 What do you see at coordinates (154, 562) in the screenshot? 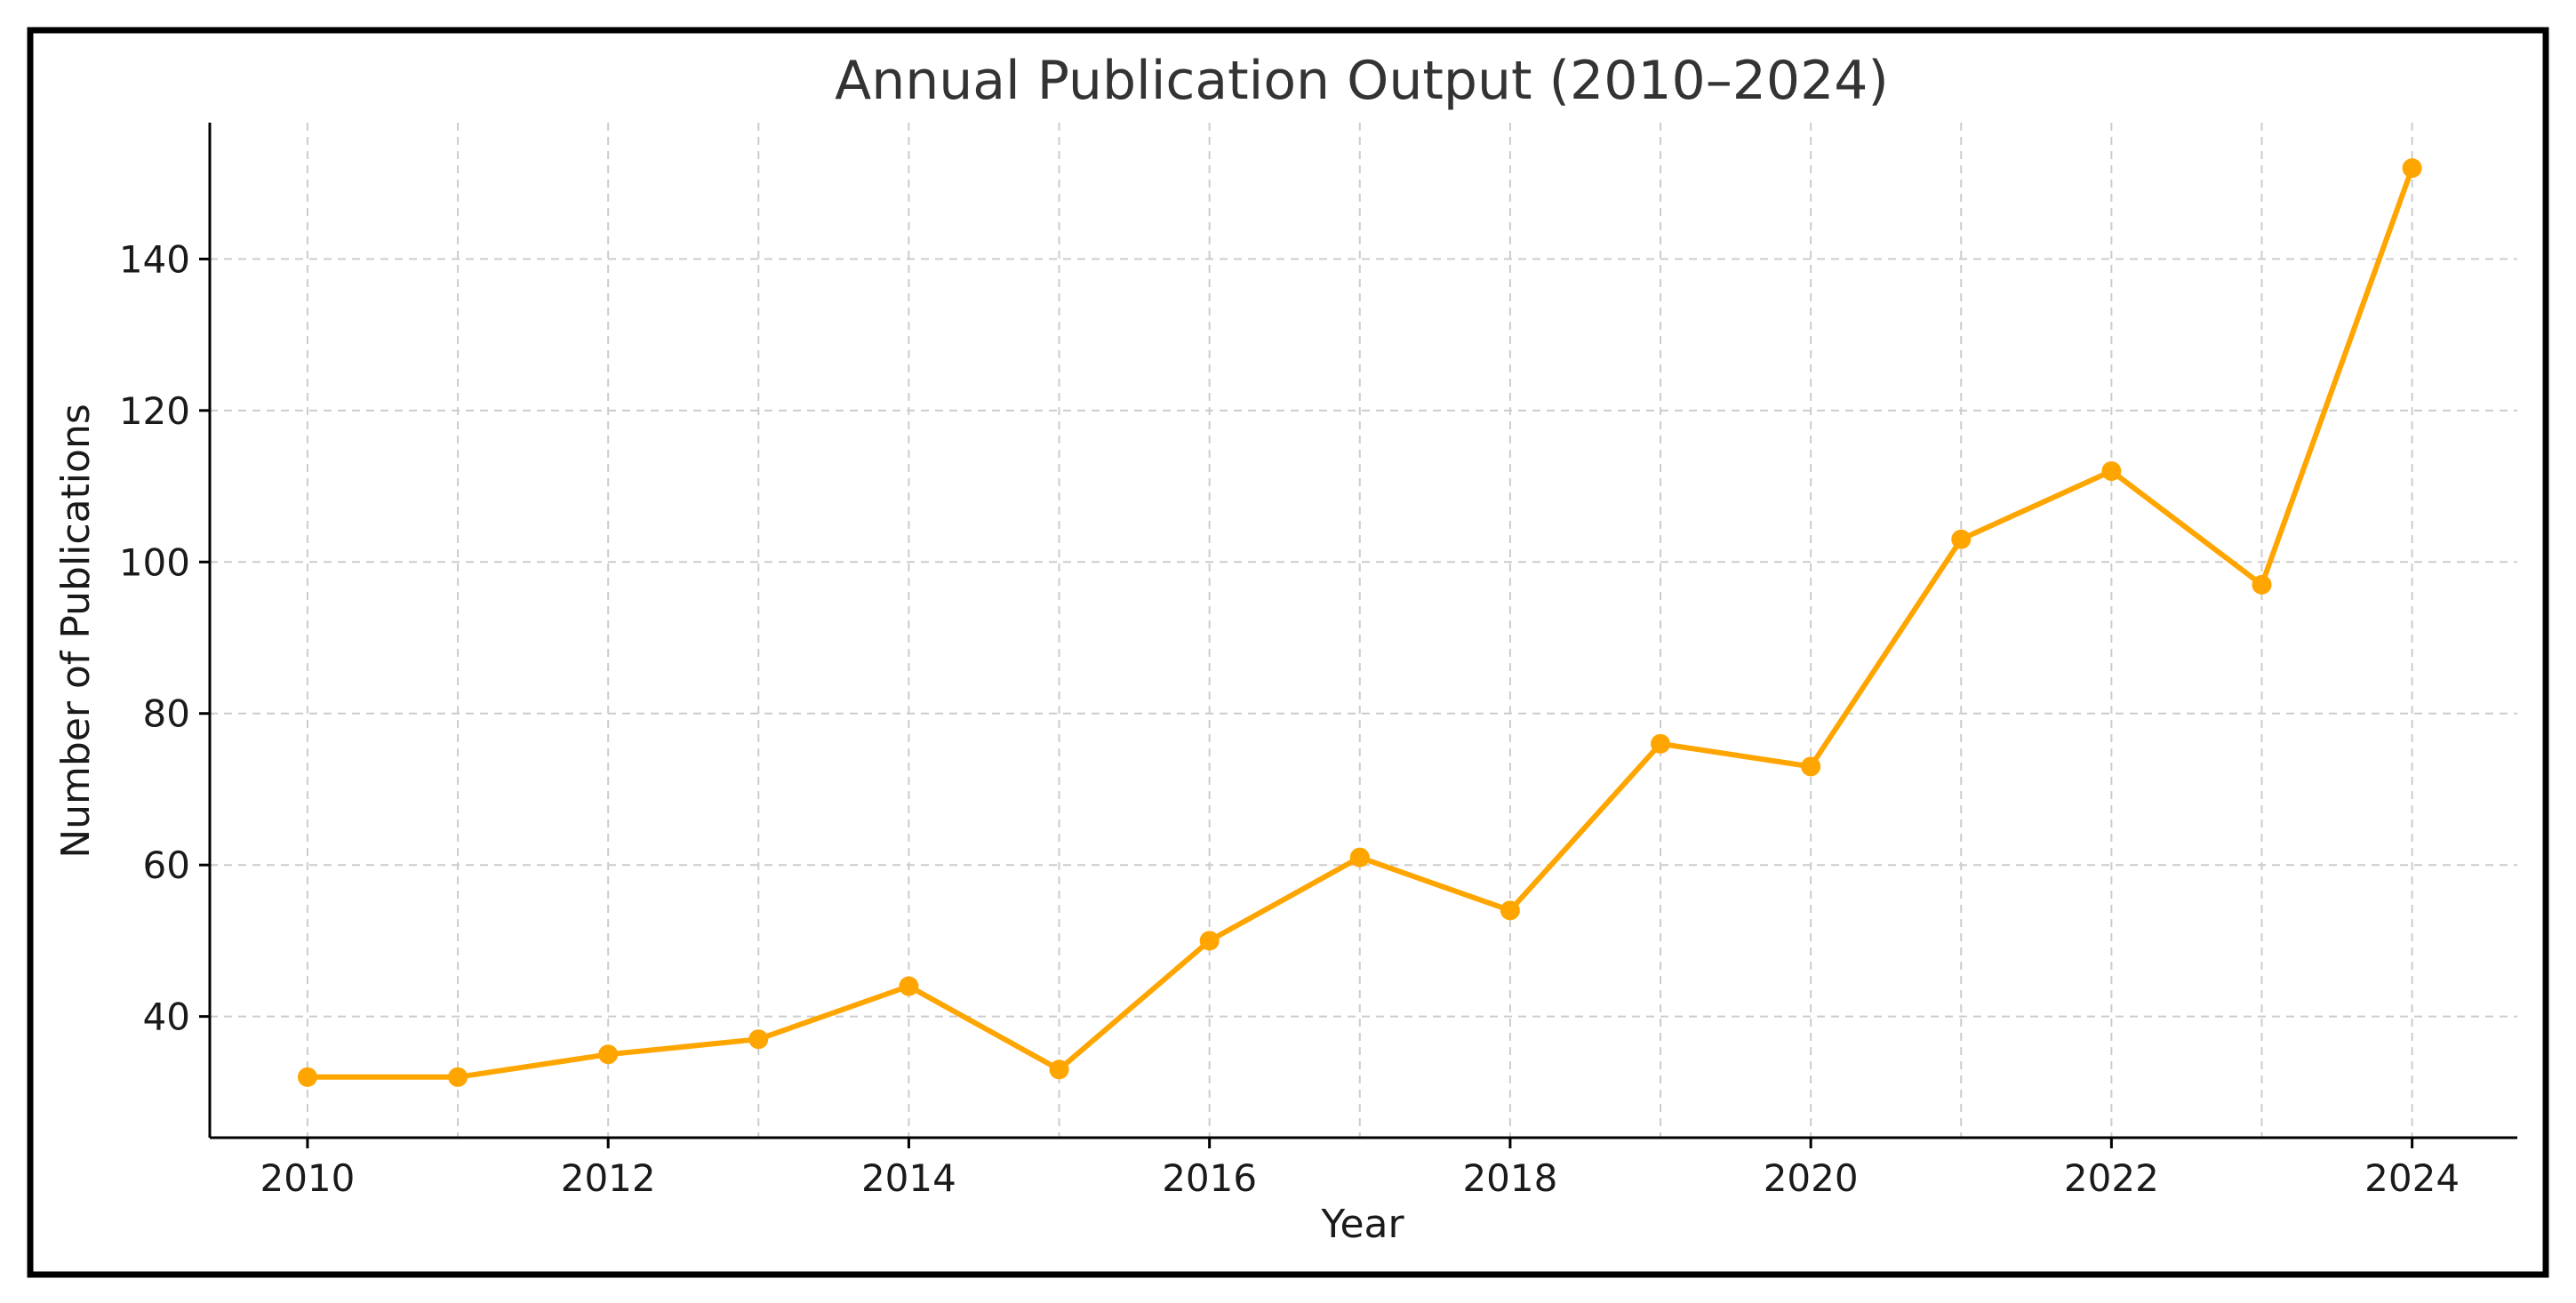
I see `y-tick-label: 100` at bounding box center [154, 562].